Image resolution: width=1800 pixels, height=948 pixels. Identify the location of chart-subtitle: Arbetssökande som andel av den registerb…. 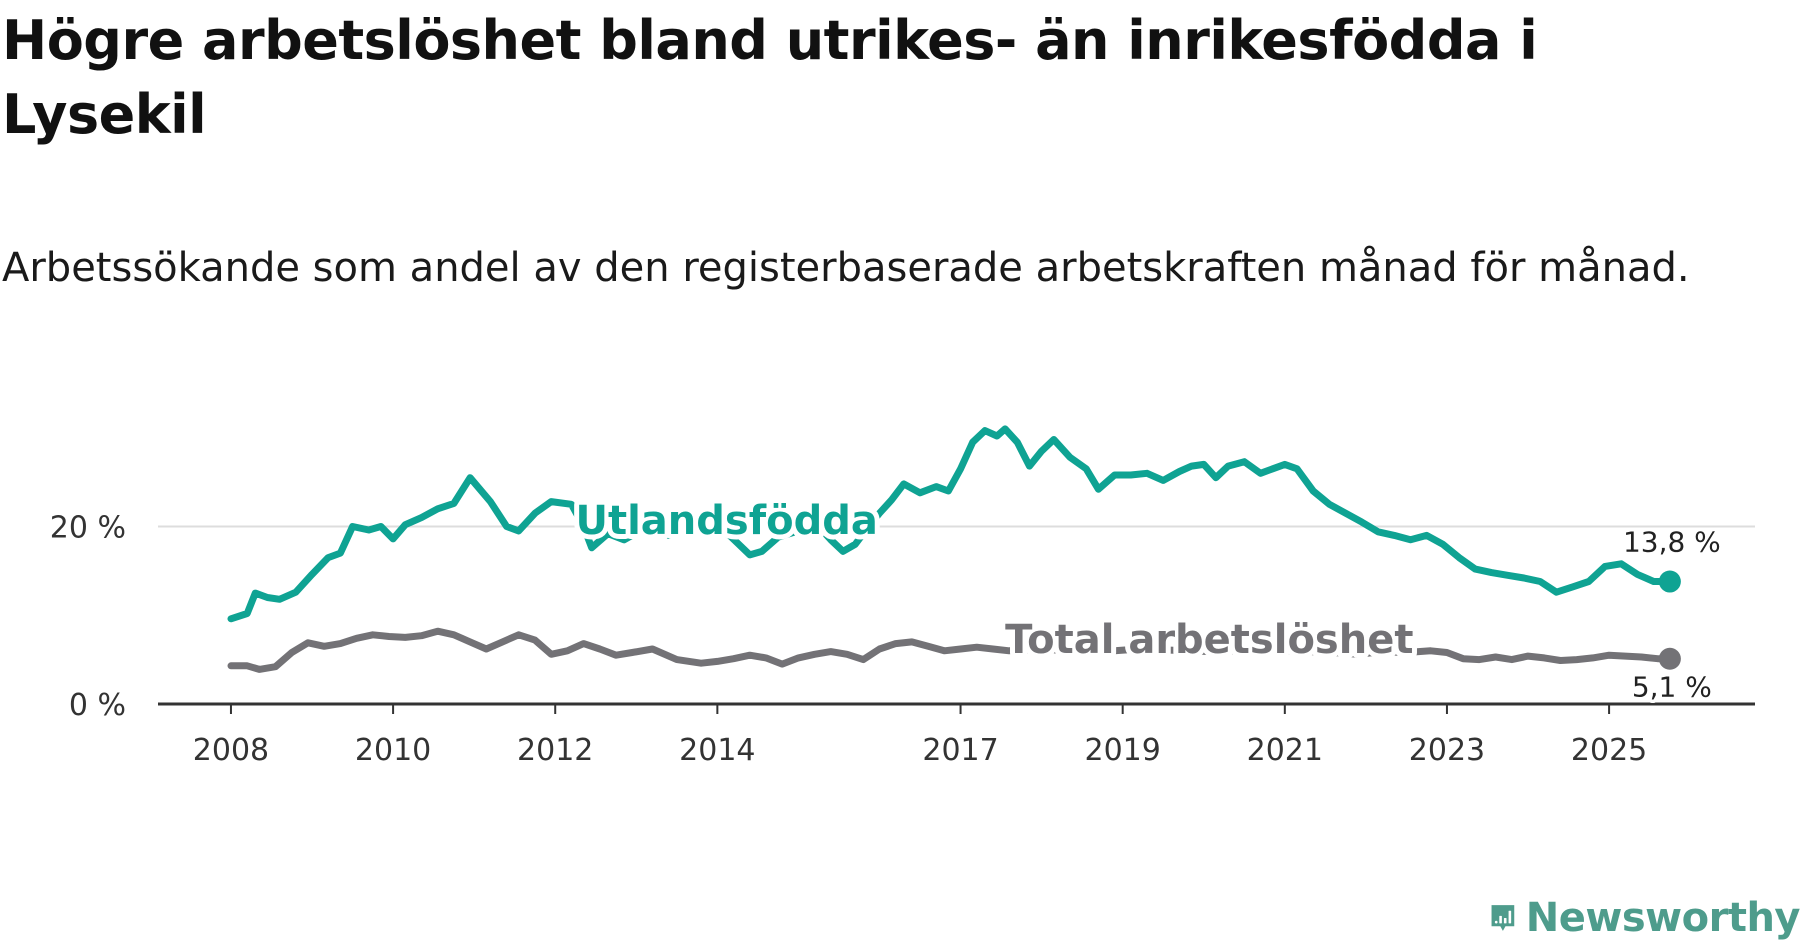
(846, 268).